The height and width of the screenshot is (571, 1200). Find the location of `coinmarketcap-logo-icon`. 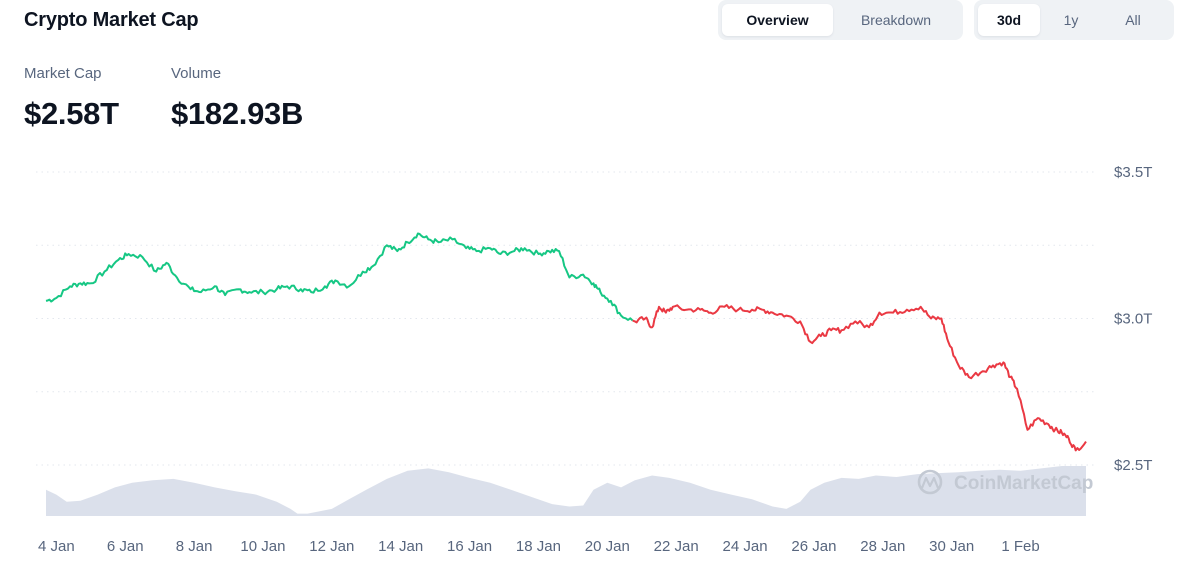

coinmarketcap-logo-icon is located at coordinates (930, 482).